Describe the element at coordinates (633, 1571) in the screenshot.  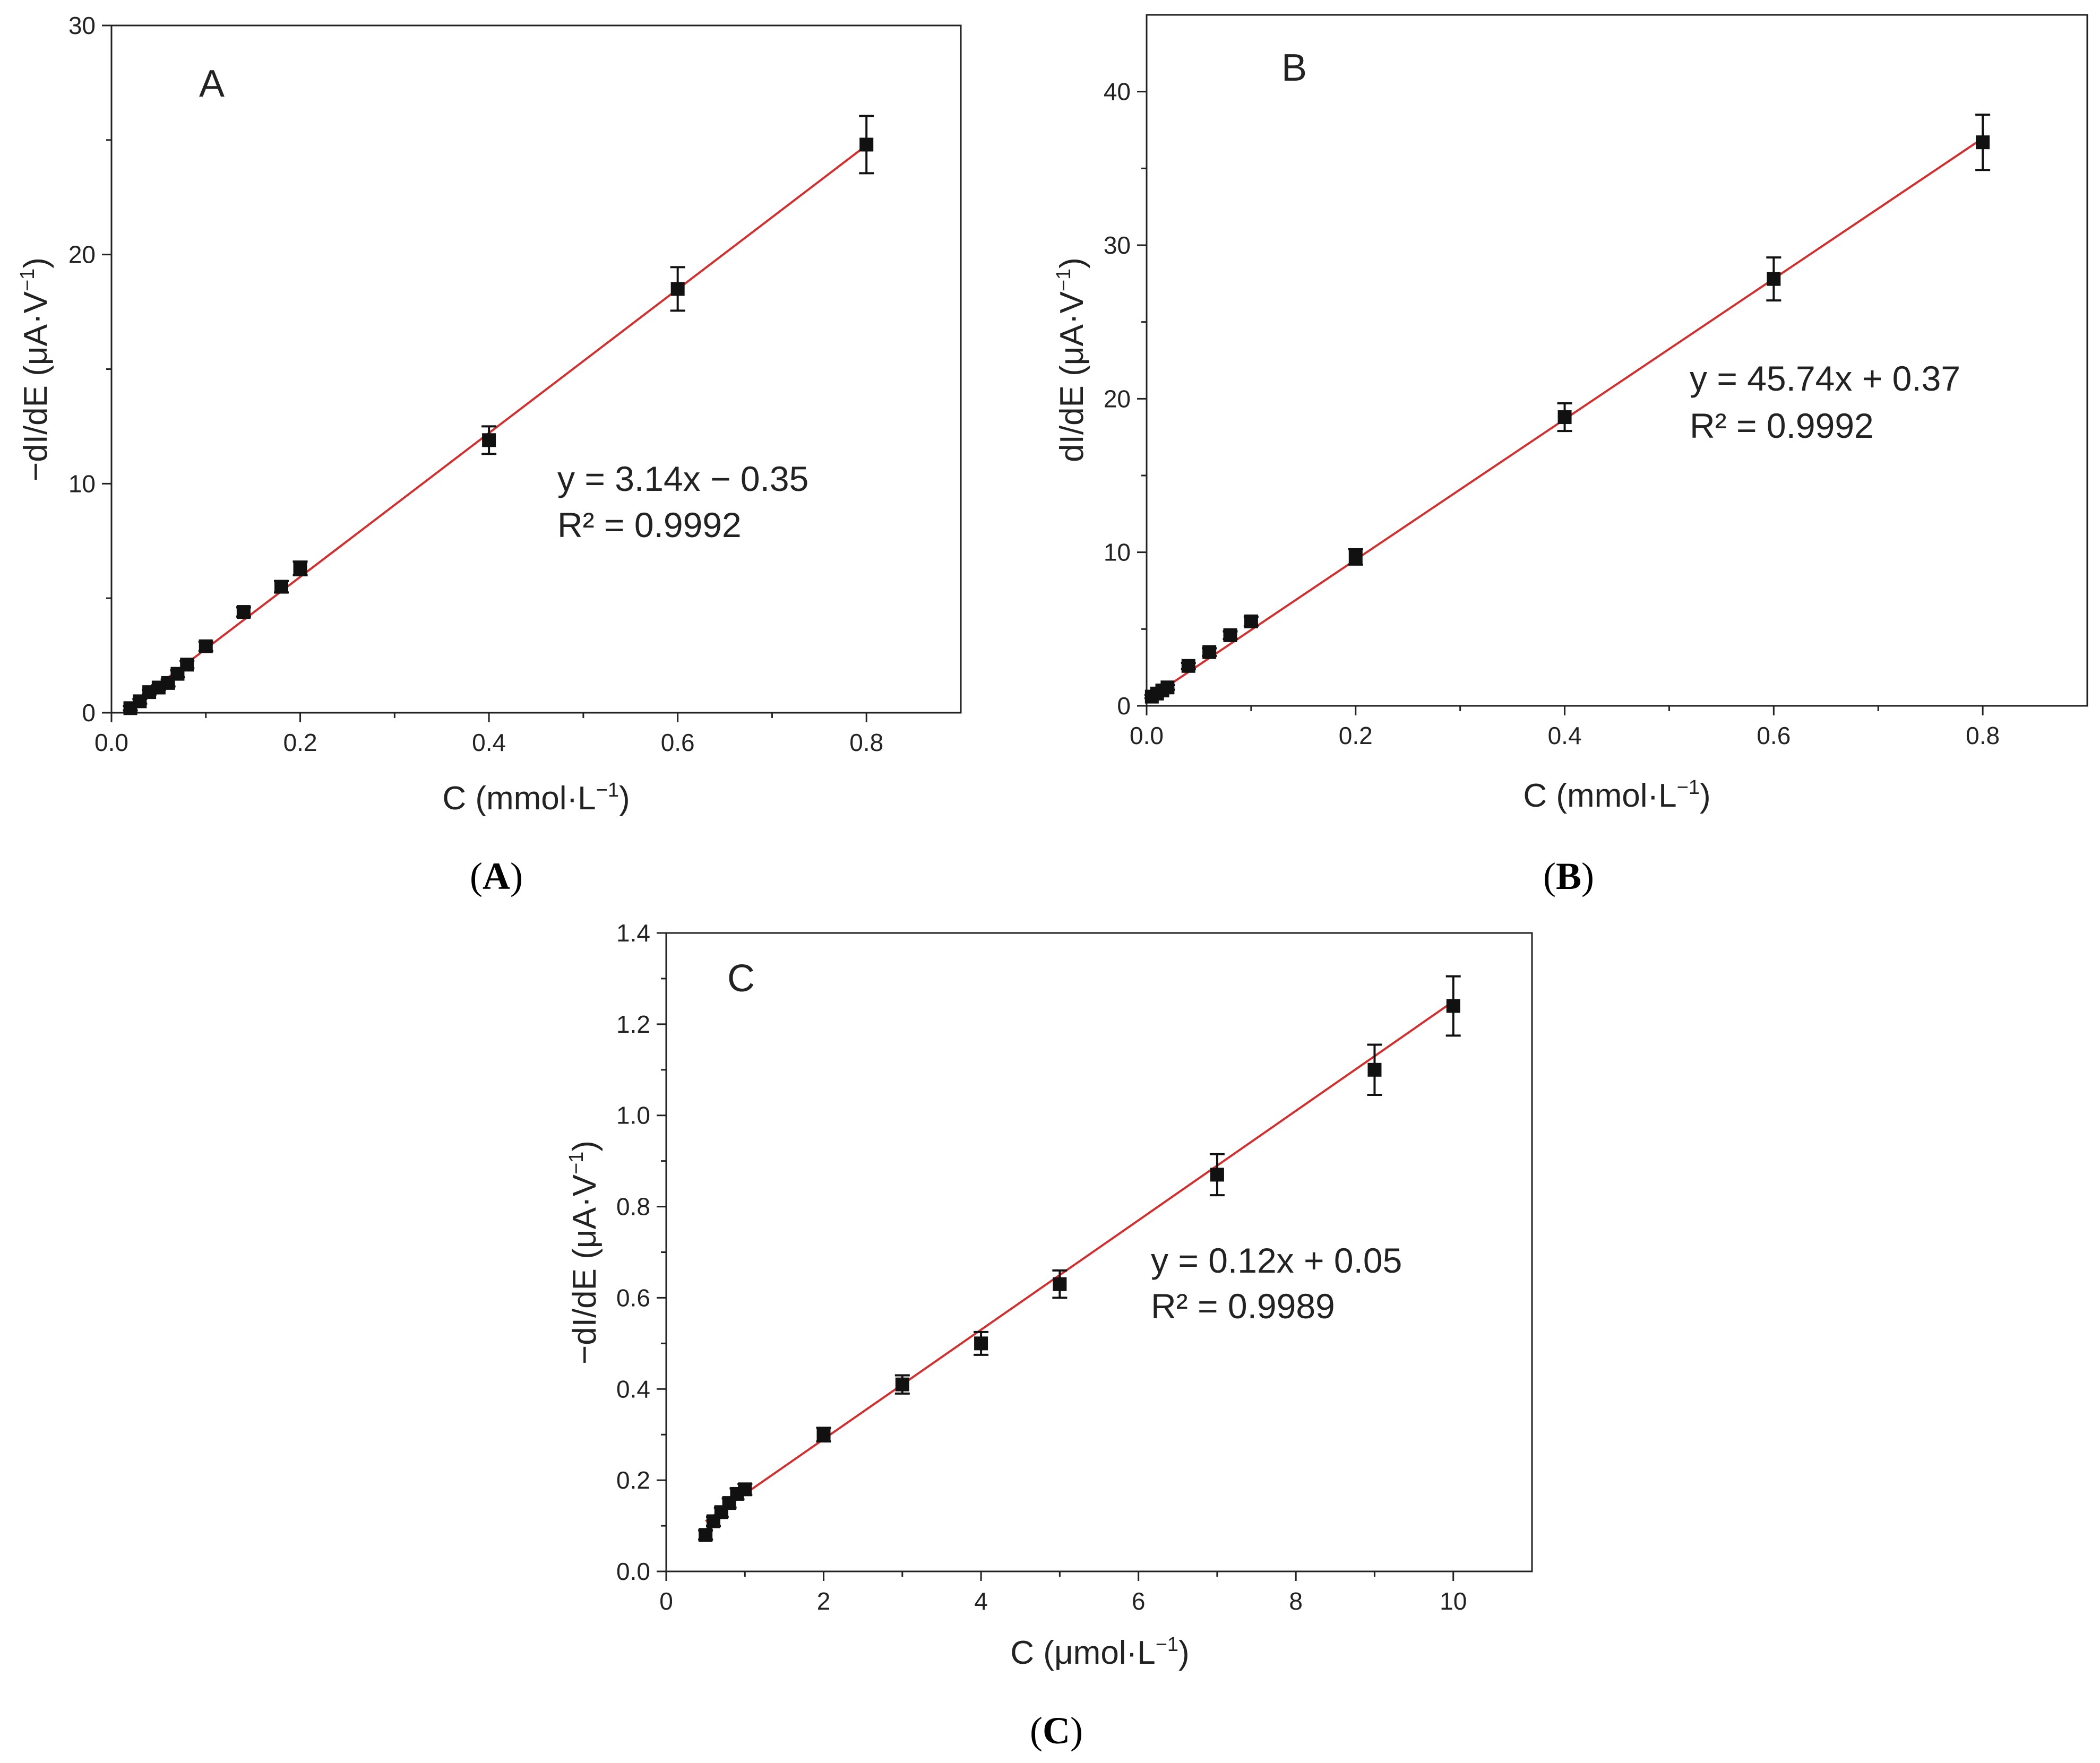
I see `y-tick-label: 0.0` at that location.